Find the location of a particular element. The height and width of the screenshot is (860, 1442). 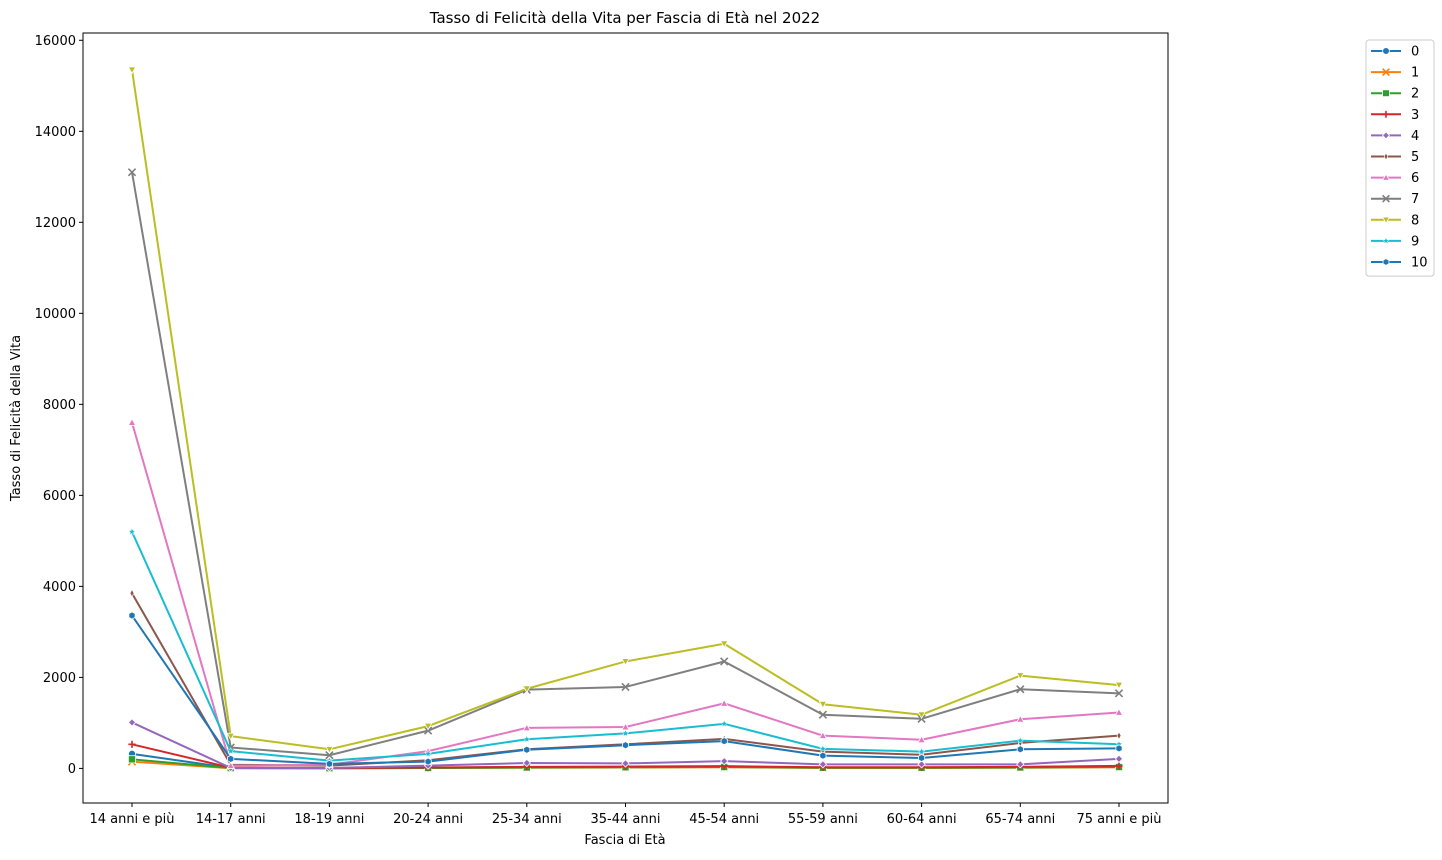

x-tick-label: 65-74 anni is located at coordinates (1020, 819).